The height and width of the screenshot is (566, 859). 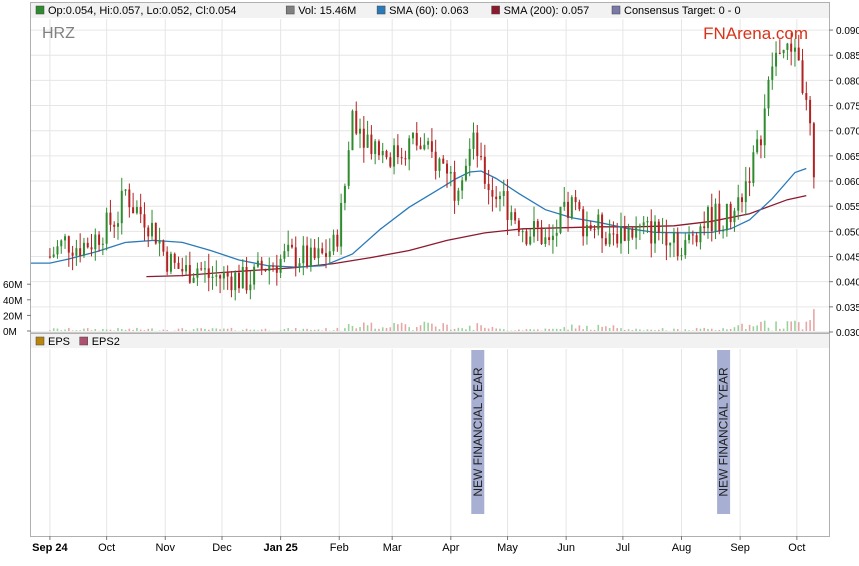 What do you see at coordinates (682, 548) in the screenshot?
I see `time-tick-label: Aug` at bounding box center [682, 548].